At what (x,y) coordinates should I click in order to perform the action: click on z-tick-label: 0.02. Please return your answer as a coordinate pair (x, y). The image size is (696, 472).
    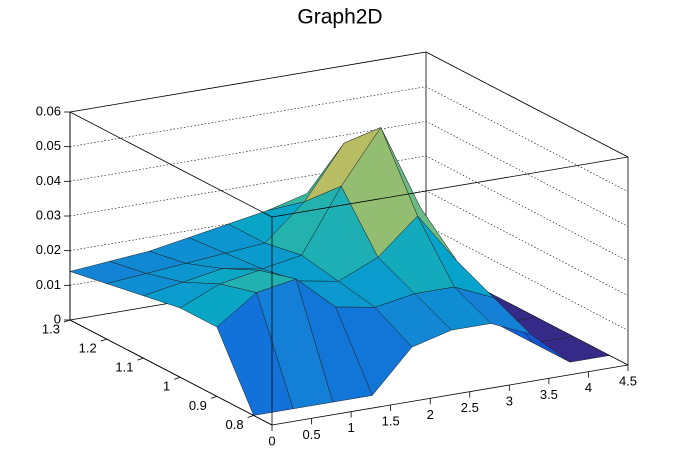
    Looking at the image, I should click on (48, 249).